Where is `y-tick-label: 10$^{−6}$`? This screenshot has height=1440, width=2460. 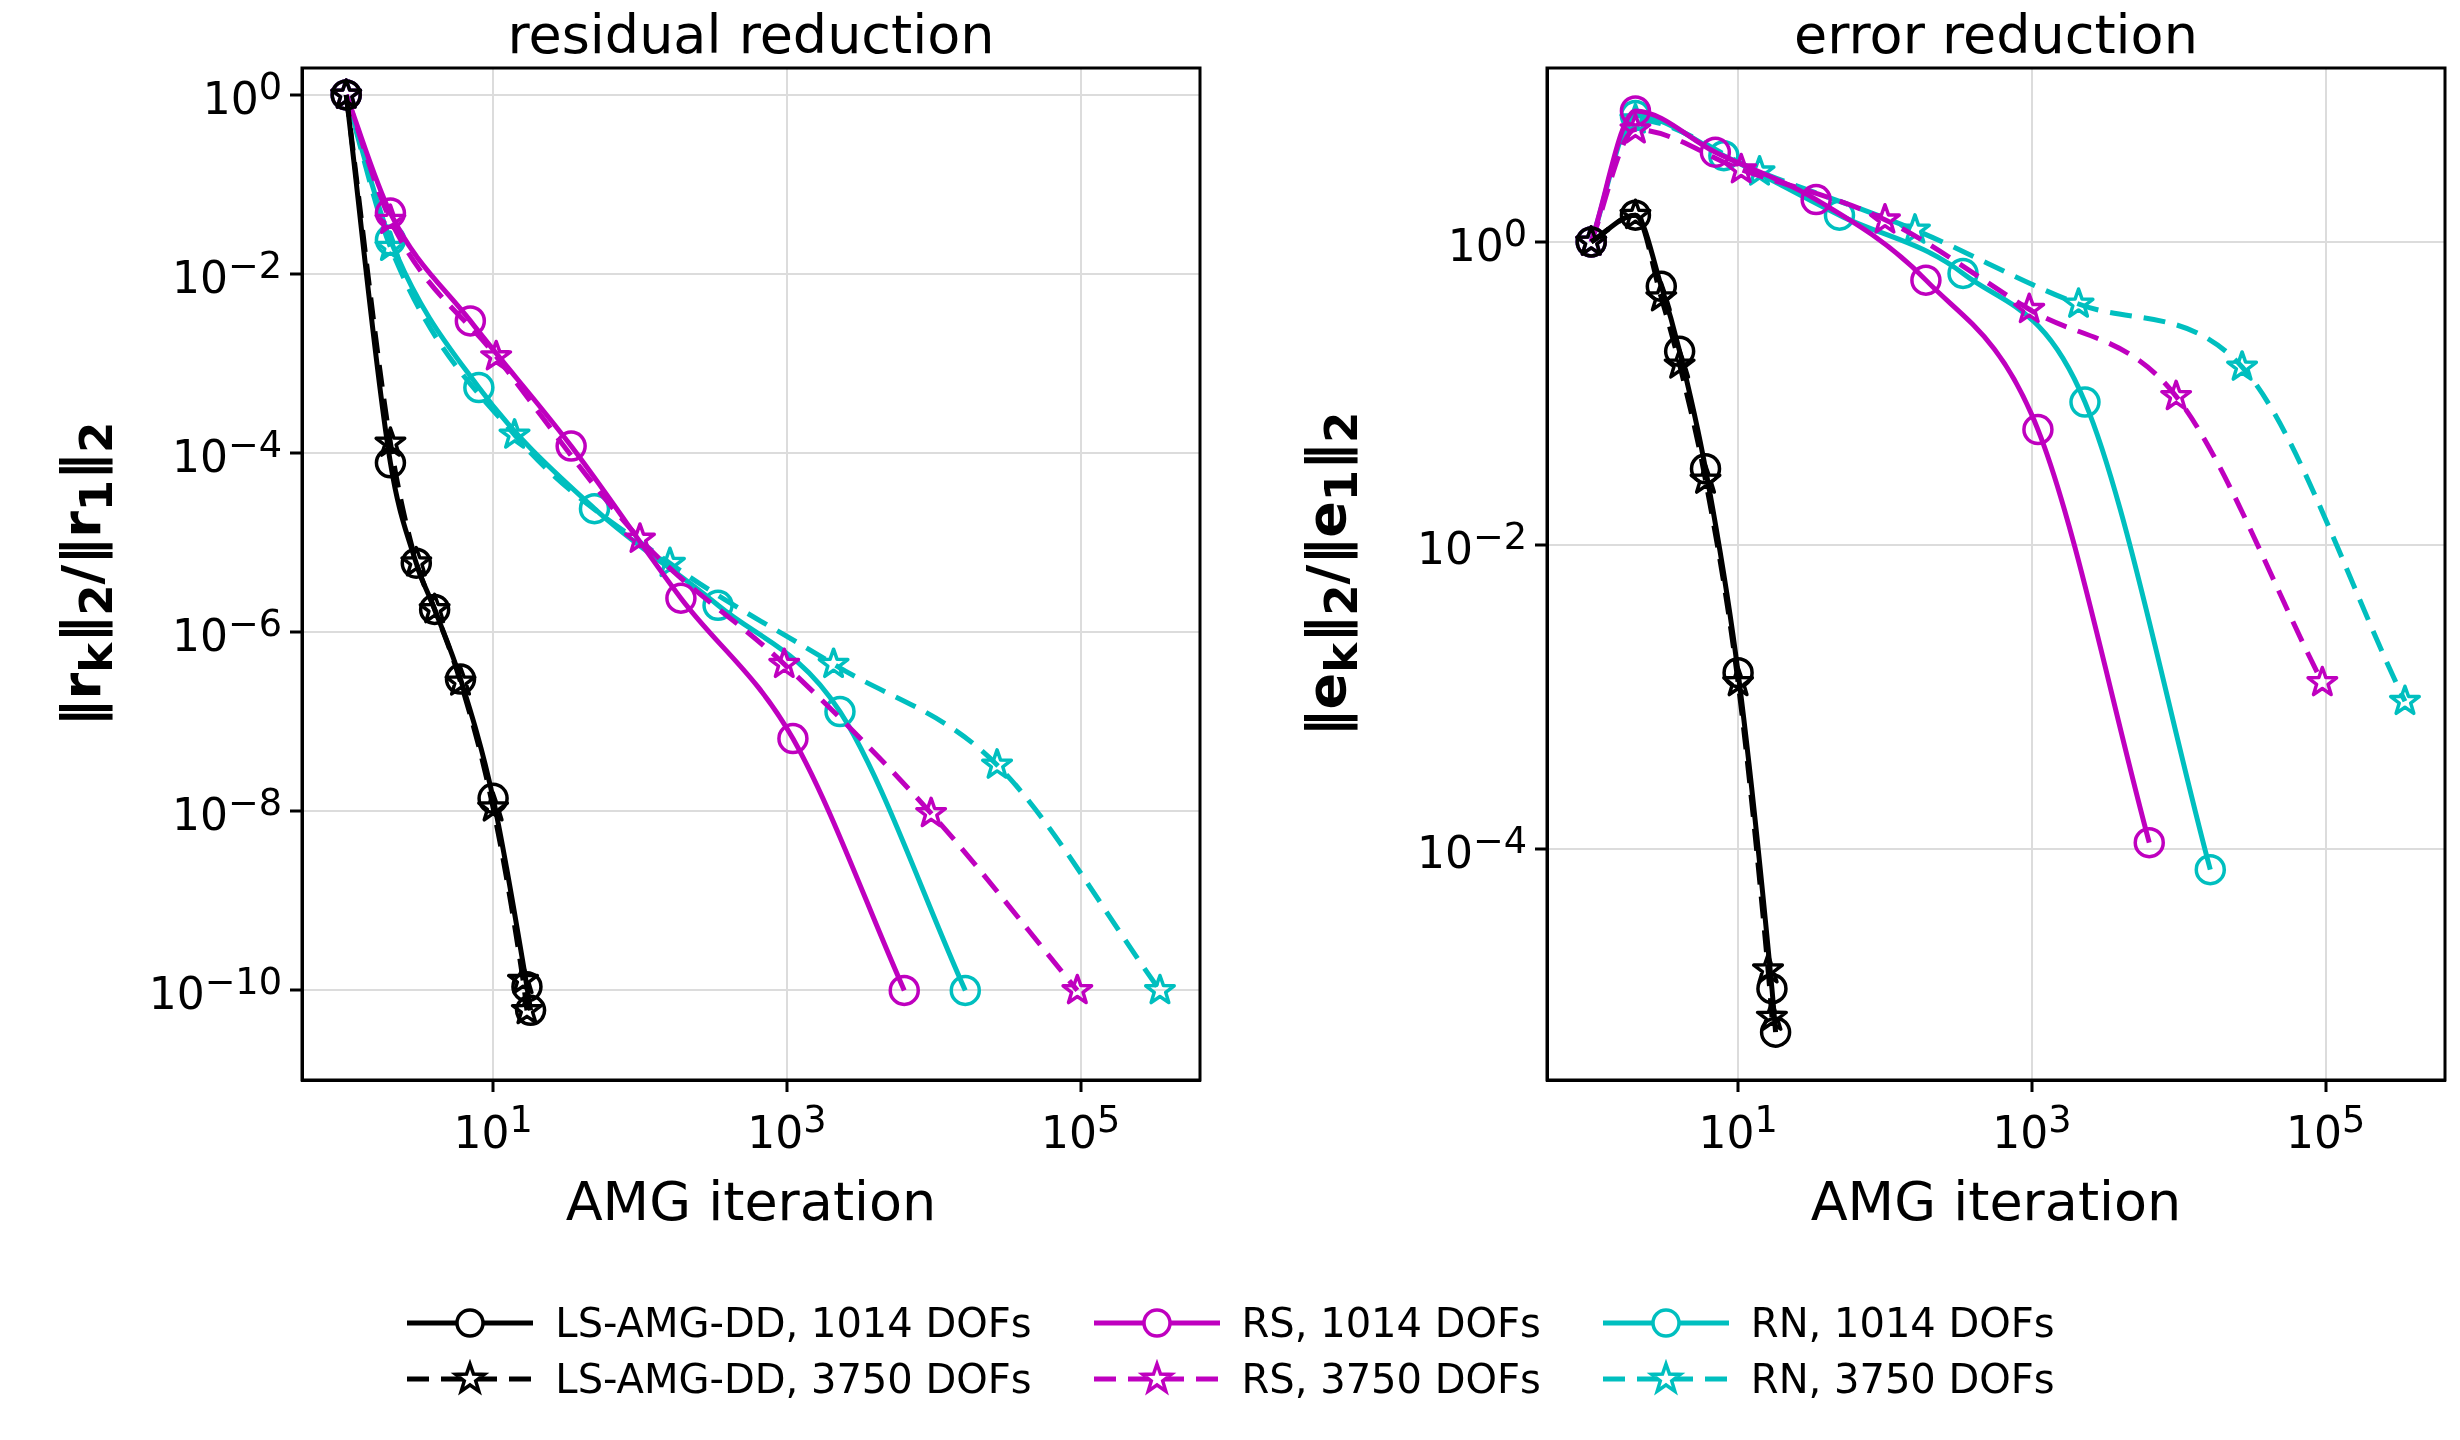
y-tick-label: 10$^{−6}$ is located at coordinates (226, 631).